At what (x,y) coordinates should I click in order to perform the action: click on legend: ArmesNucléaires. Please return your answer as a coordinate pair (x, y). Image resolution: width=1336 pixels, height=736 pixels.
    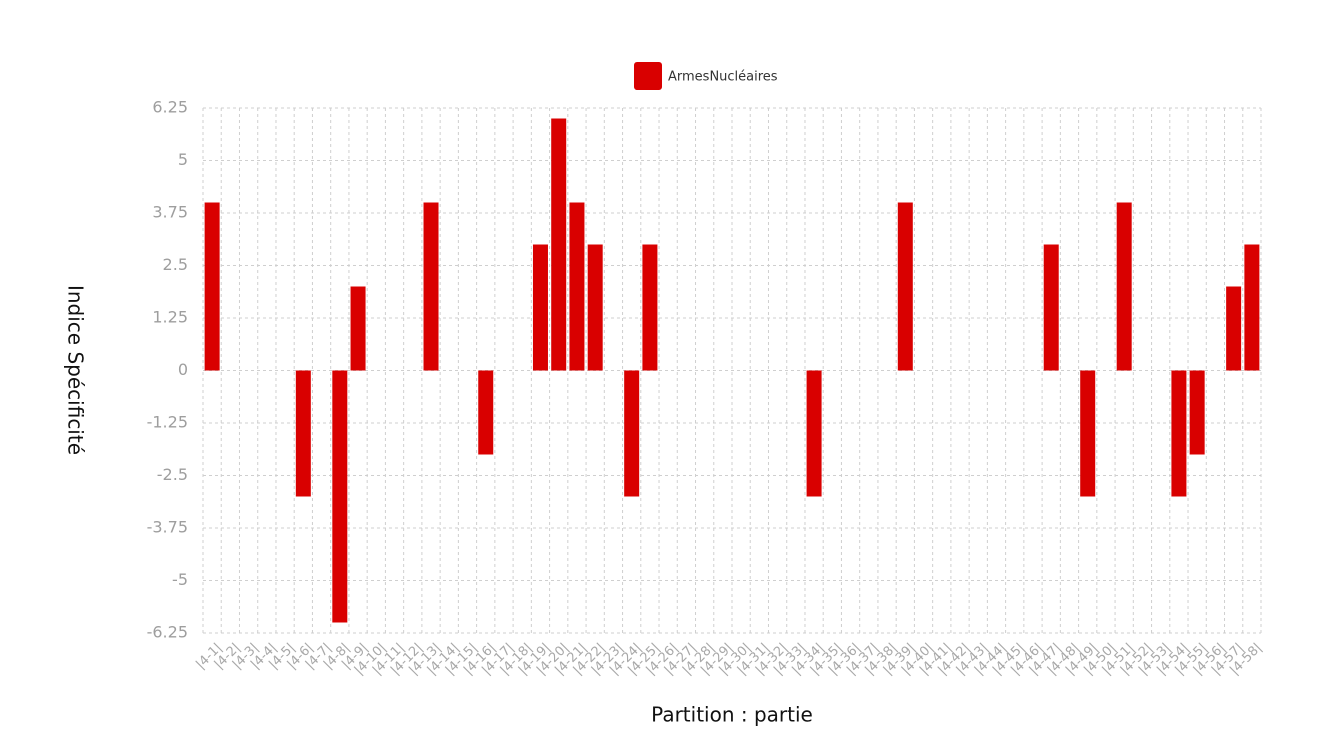
    Looking at the image, I should click on (706, 76).